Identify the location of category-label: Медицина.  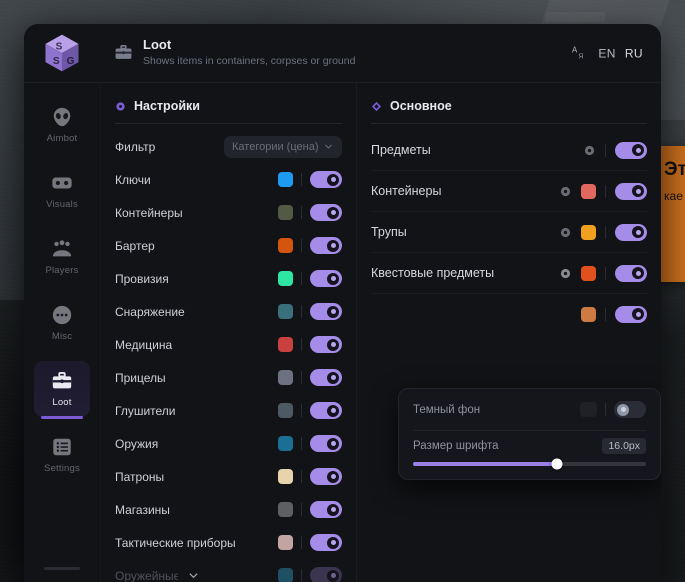
(144, 344).